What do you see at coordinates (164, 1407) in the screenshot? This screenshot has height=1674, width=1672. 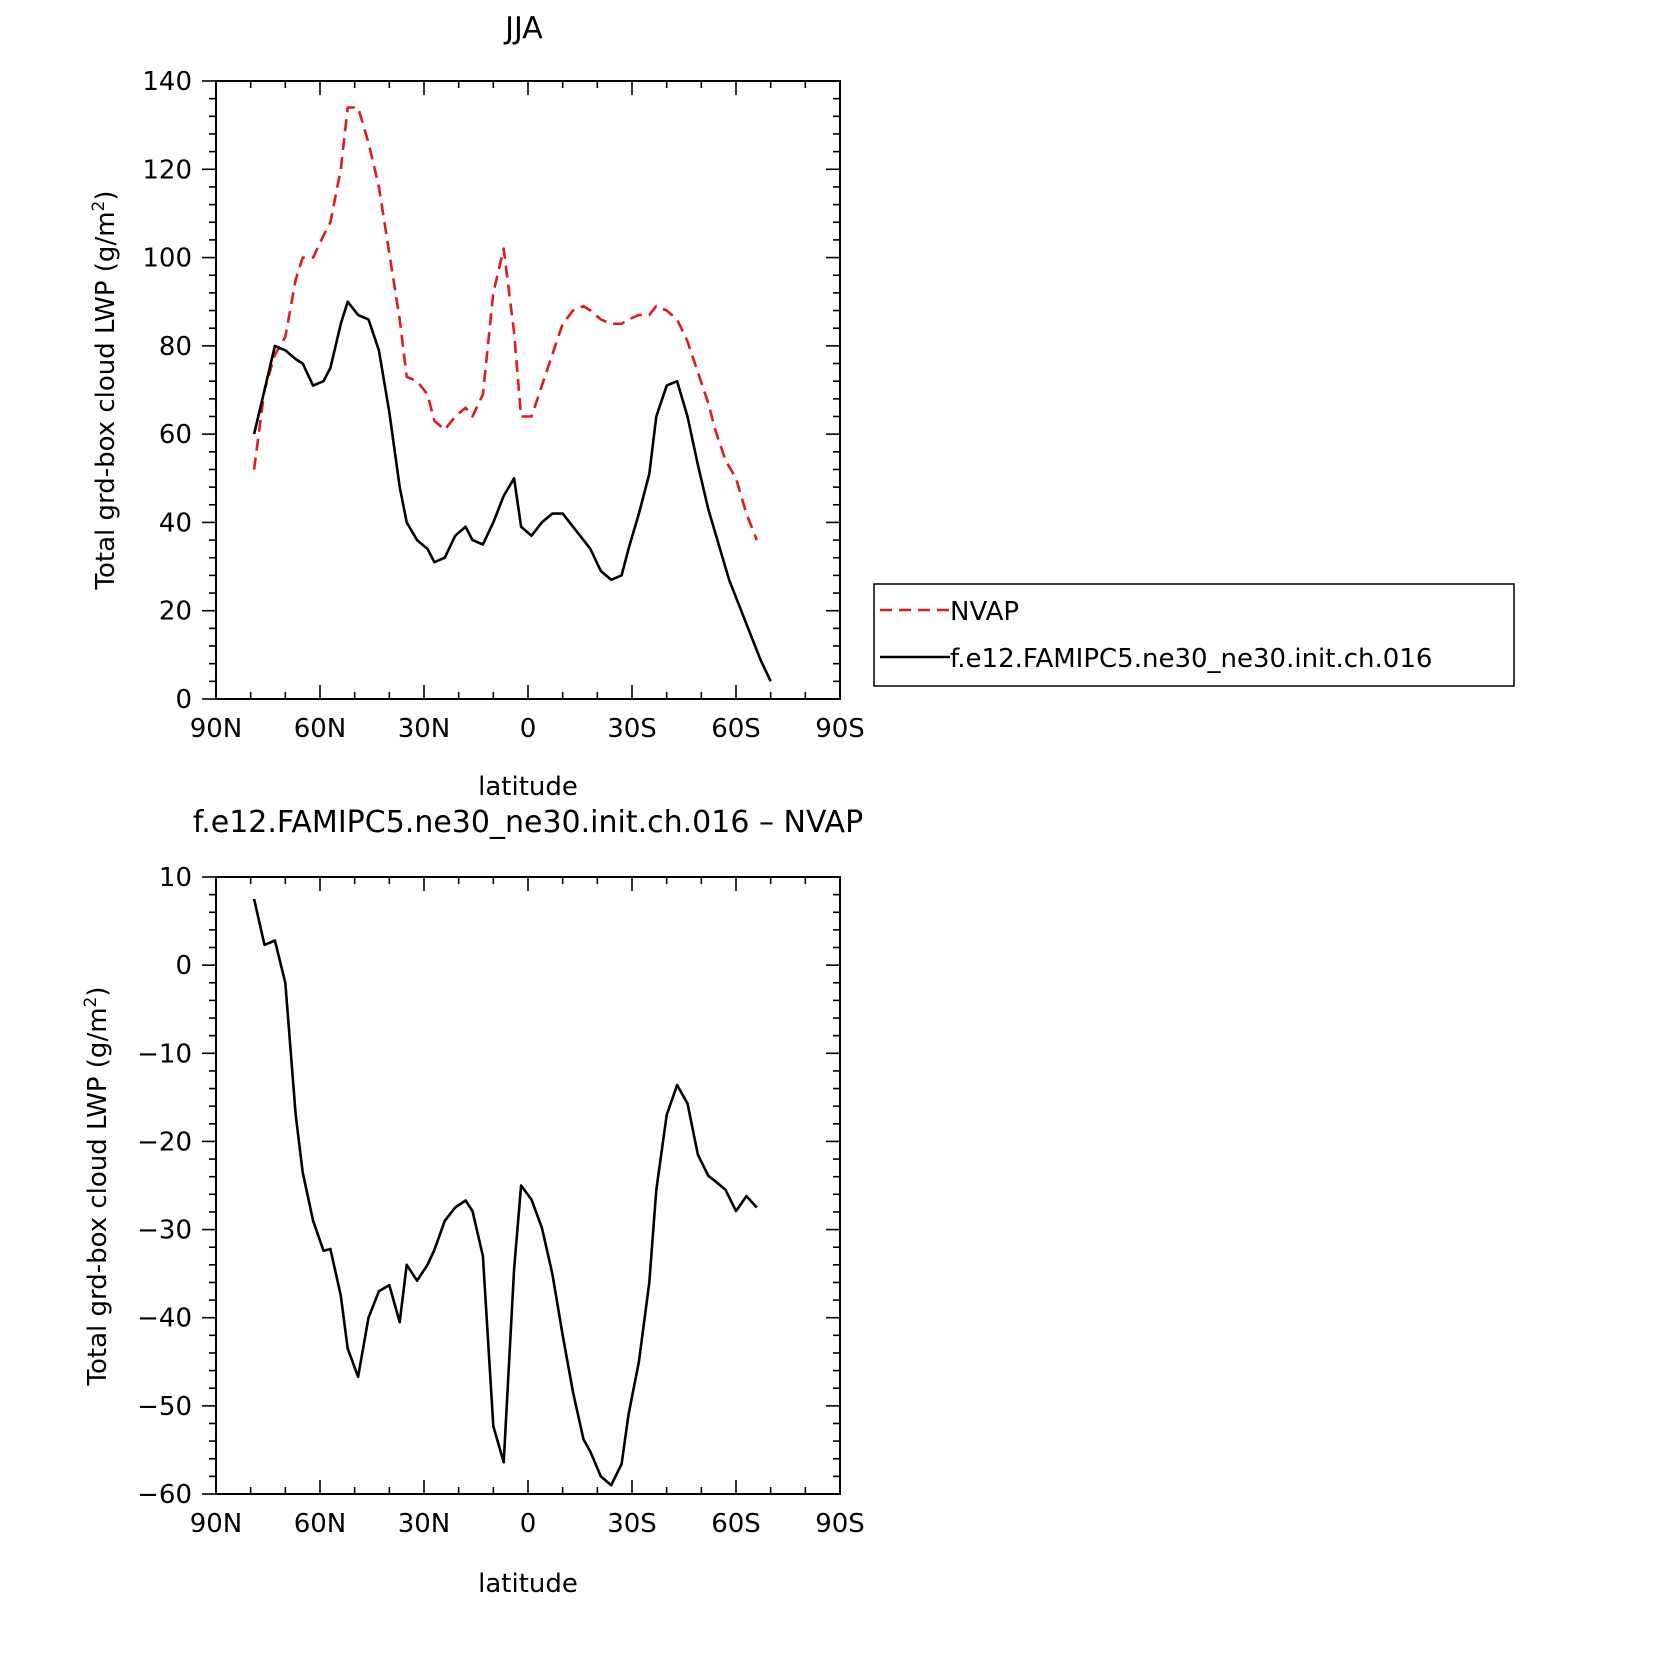 I see `y-tick-label: −50` at bounding box center [164, 1407].